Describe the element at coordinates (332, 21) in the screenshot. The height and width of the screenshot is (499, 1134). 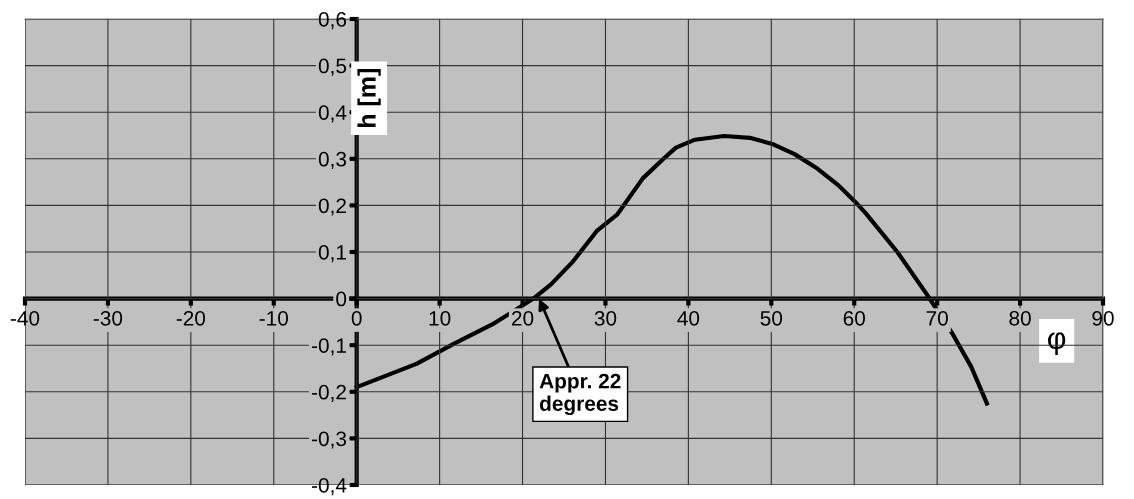
I see `y-tick-label: 0,6` at that location.